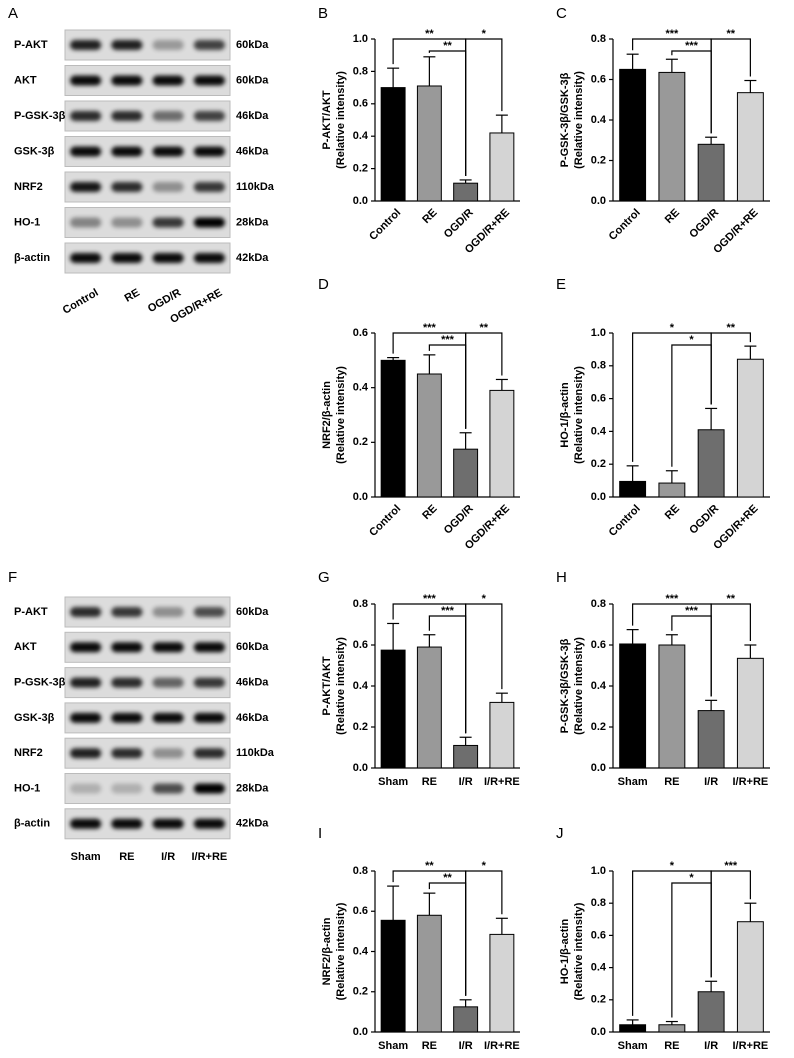  I want to click on lane-label: I/R, so click(168, 857).